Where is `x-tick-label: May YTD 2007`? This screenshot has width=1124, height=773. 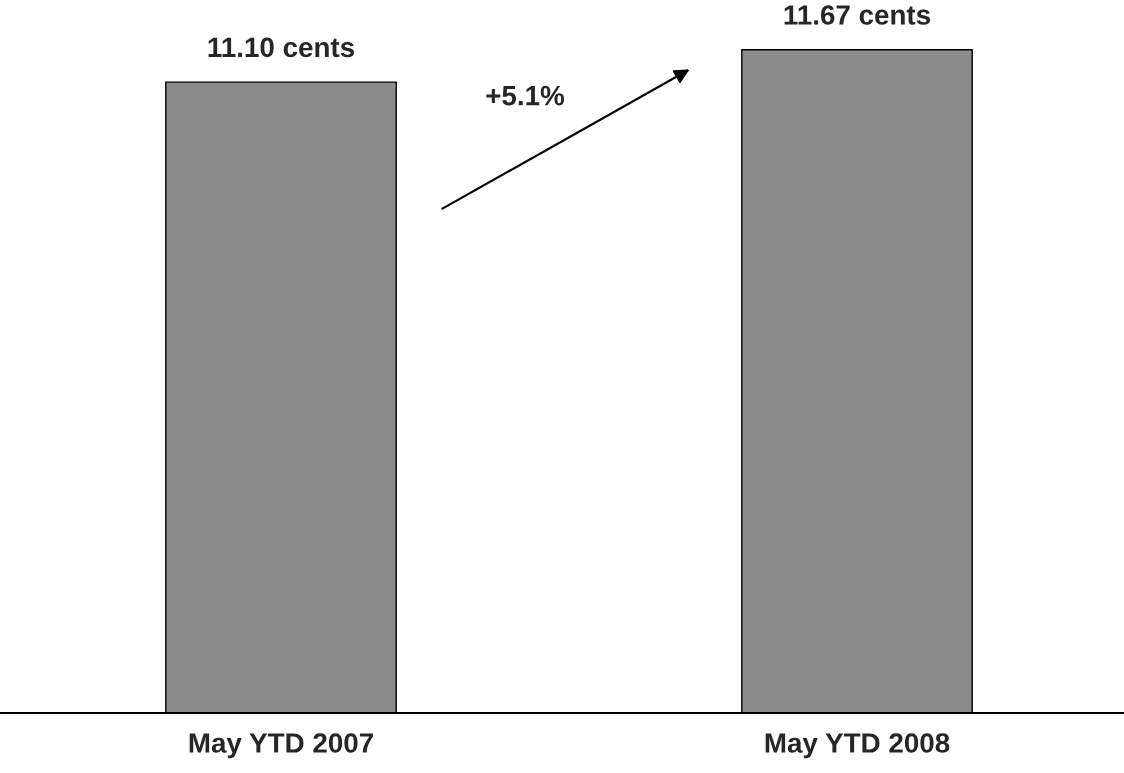
x-tick-label: May YTD 2007 is located at coordinates (281, 746).